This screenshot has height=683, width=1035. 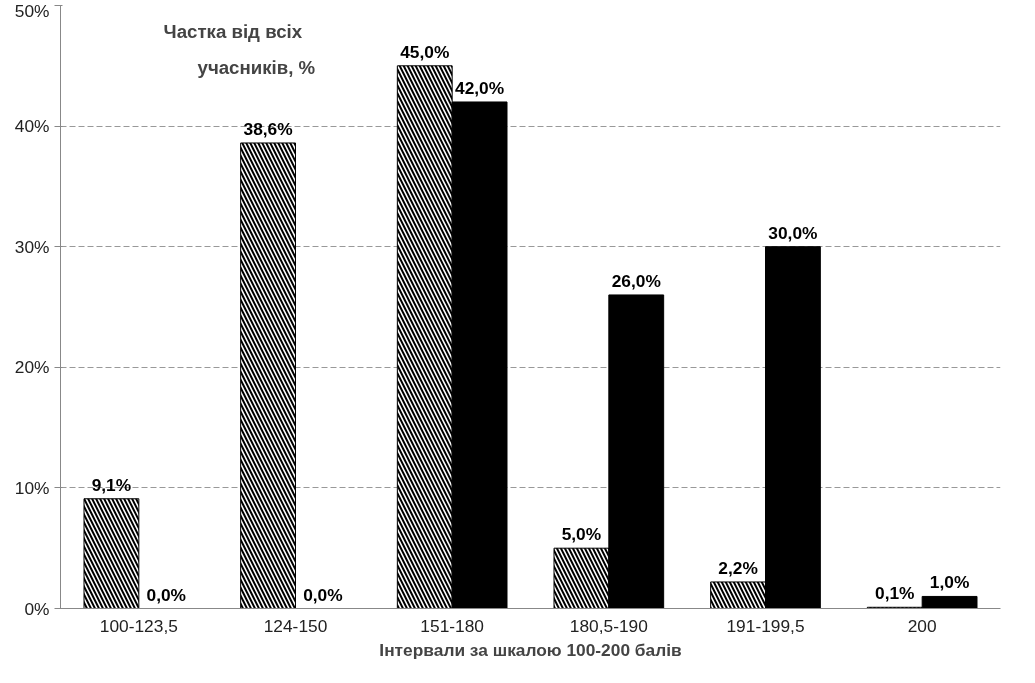 What do you see at coordinates (895, 593) in the screenshot?
I see `data-label: 0,1%` at bounding box center [895, 593].